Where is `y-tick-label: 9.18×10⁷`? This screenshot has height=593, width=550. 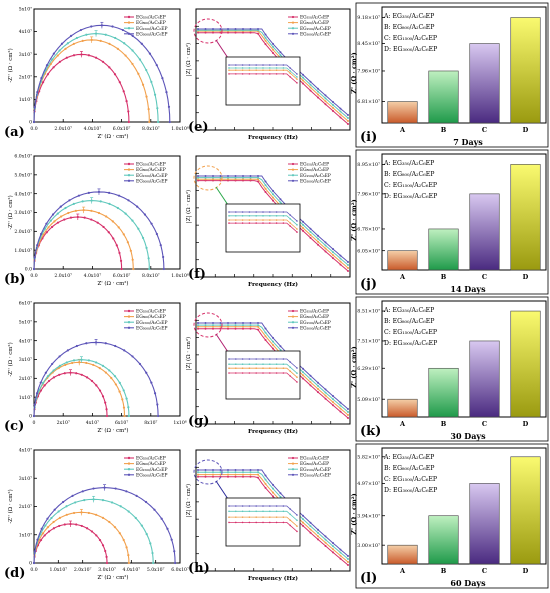
y-tick-label: 9.18×10⁷ is located at coordinates (368, 18).